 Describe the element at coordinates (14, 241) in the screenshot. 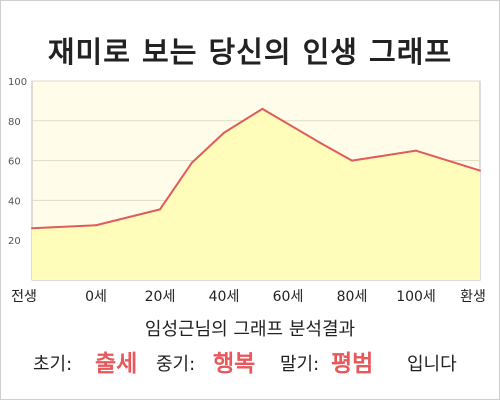

I see `y-tick-label: 20` at that location.